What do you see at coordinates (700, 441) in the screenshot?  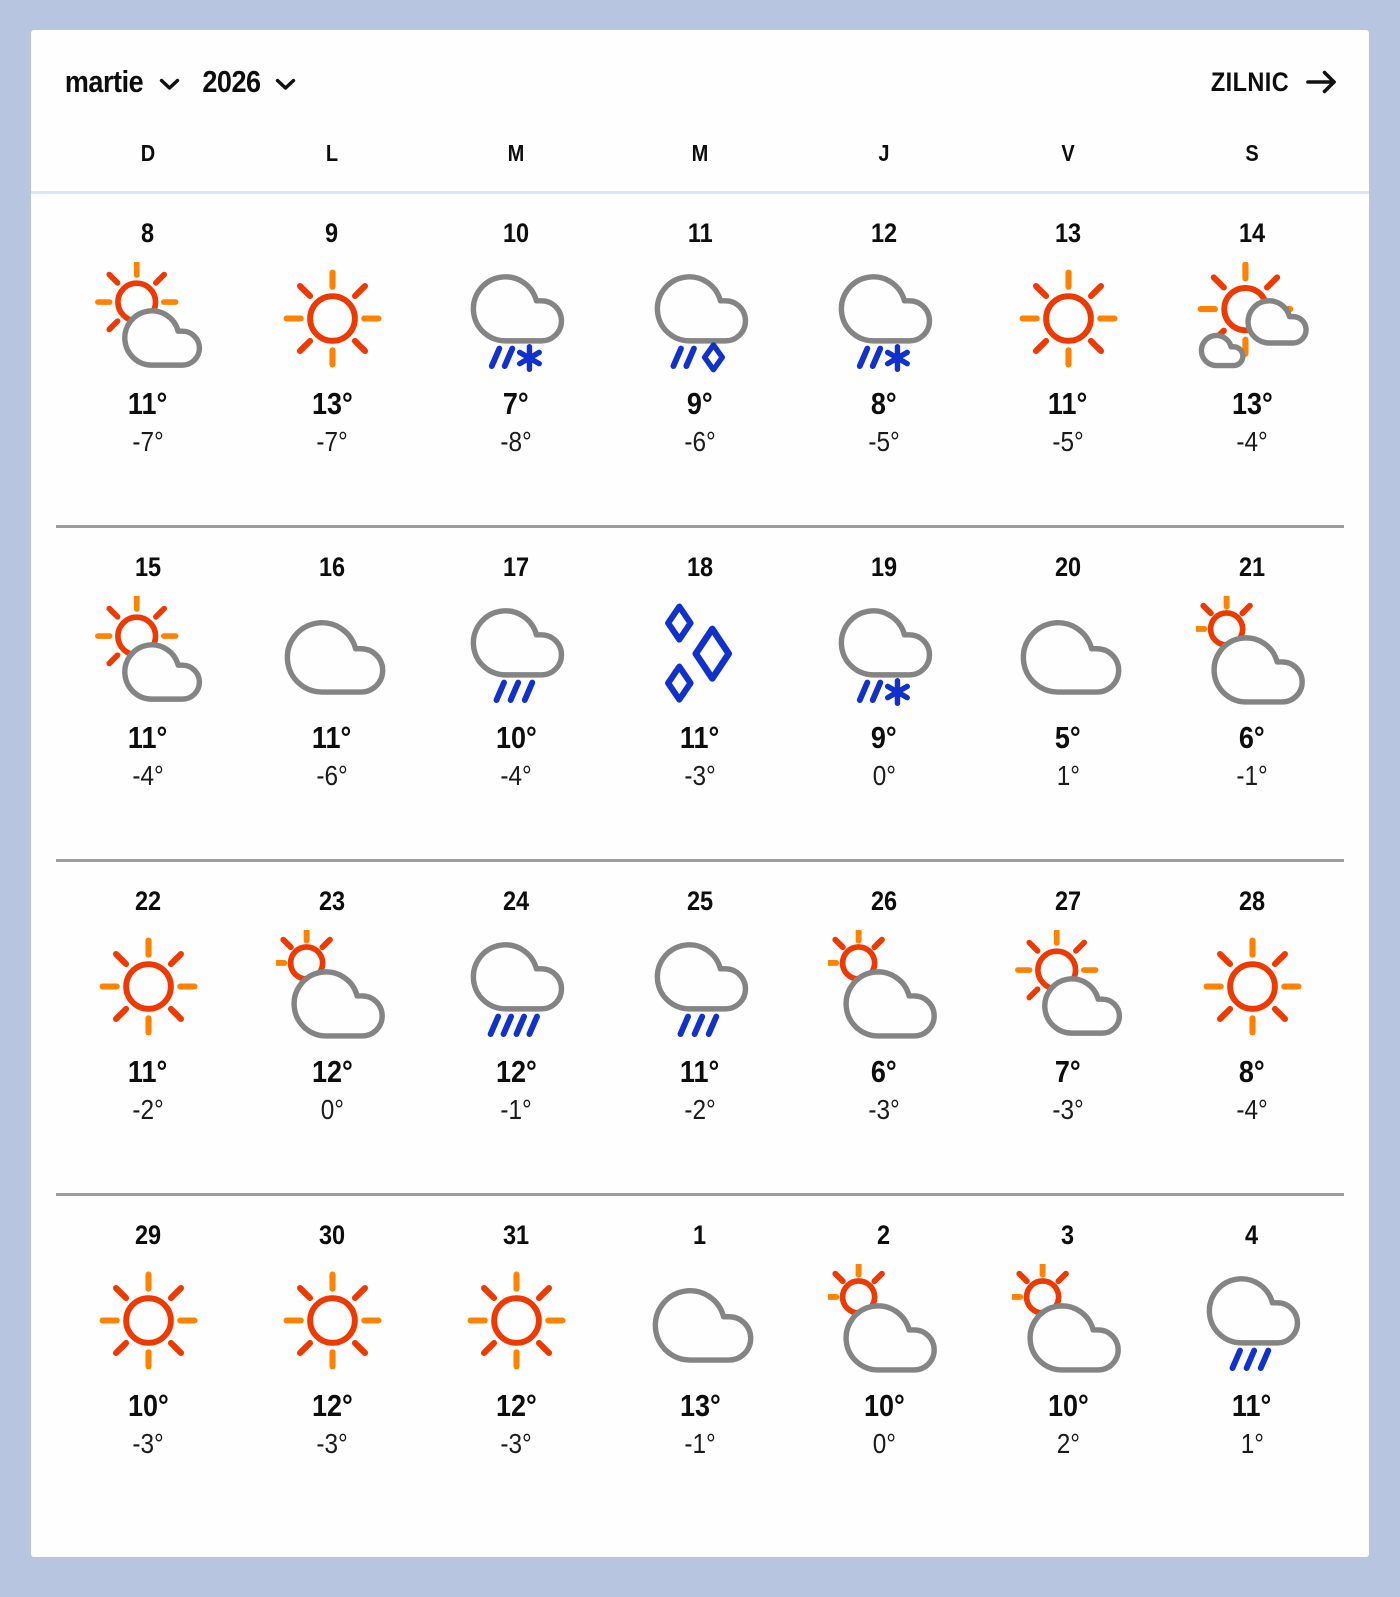 I see `low-temperature: -6°` at bounding box center [700, 441].